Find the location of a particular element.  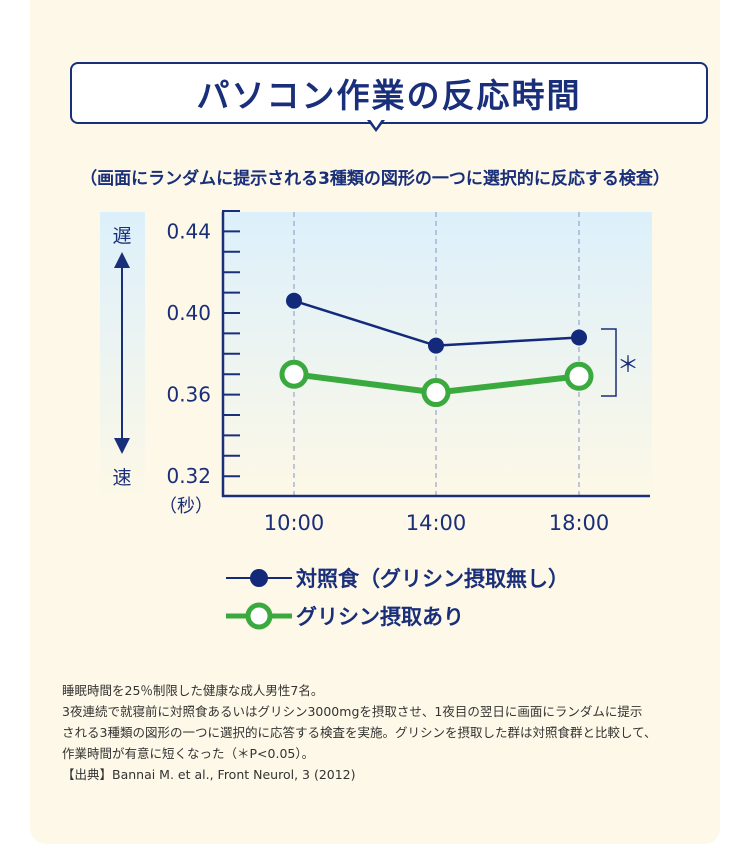

legend-label-glycine: グリシン摂取あり is located at coordinates (380, 617).